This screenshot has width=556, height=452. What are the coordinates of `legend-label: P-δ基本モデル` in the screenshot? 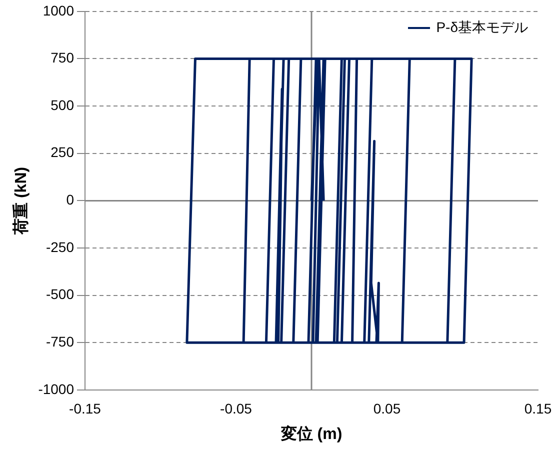 It's located at (482, 28).